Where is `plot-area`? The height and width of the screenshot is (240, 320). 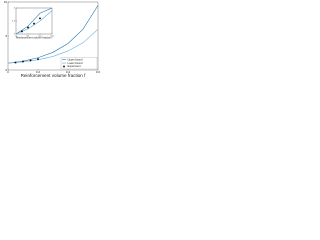 plot-area is located at coordinates (34, 21).